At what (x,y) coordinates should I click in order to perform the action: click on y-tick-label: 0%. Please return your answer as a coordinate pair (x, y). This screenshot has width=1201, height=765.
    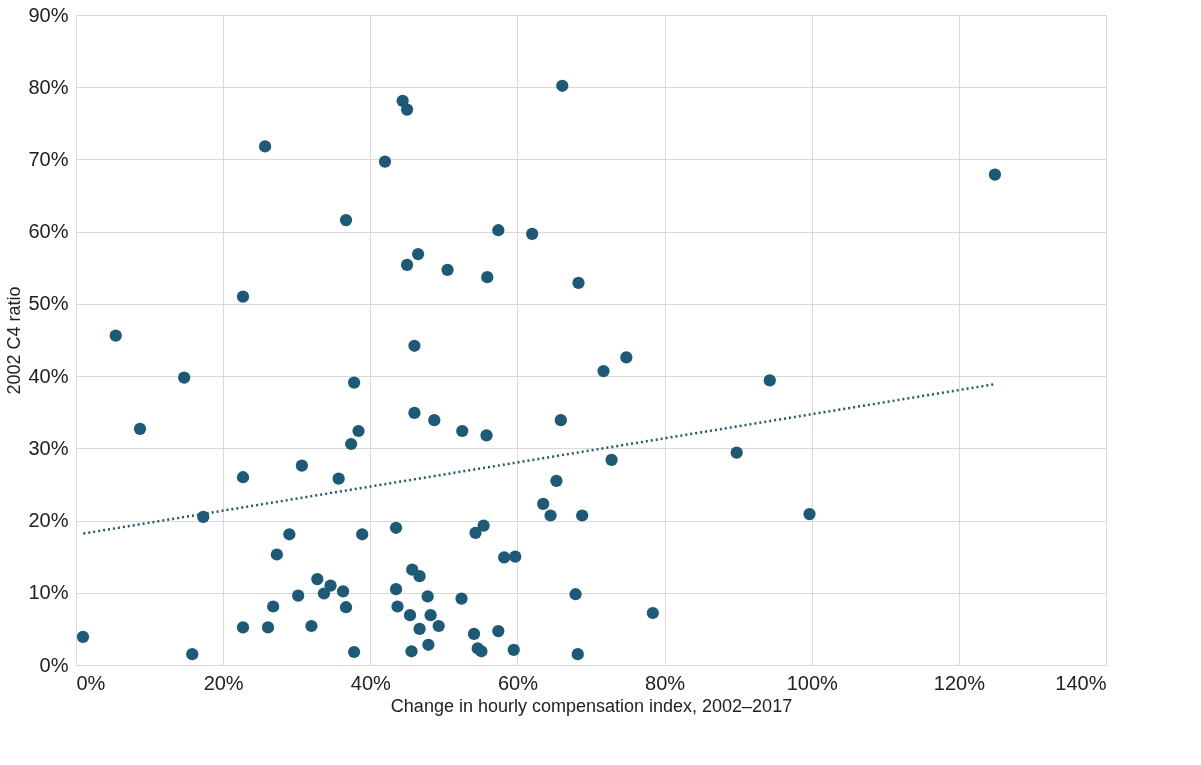
    Looking at the image, I should click on (54, 664).